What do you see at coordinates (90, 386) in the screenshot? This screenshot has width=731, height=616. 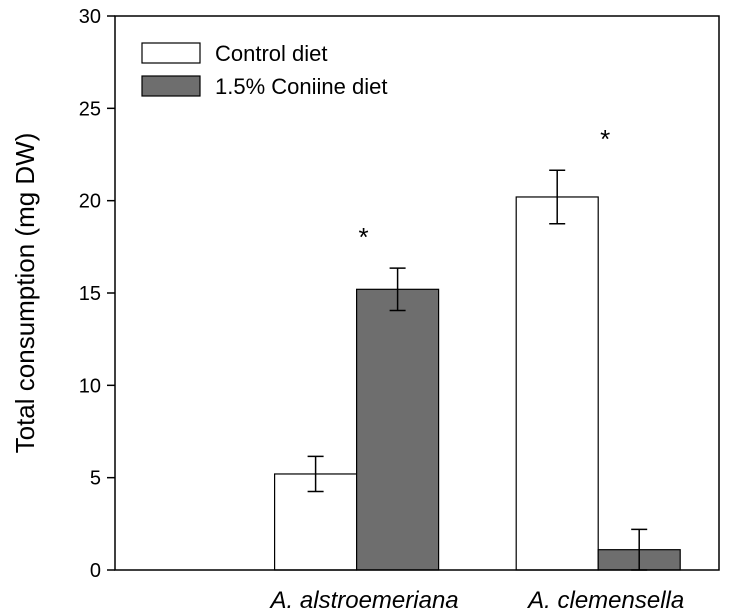 I see `y-tick-label: 10` at bounding box center [90, 386].